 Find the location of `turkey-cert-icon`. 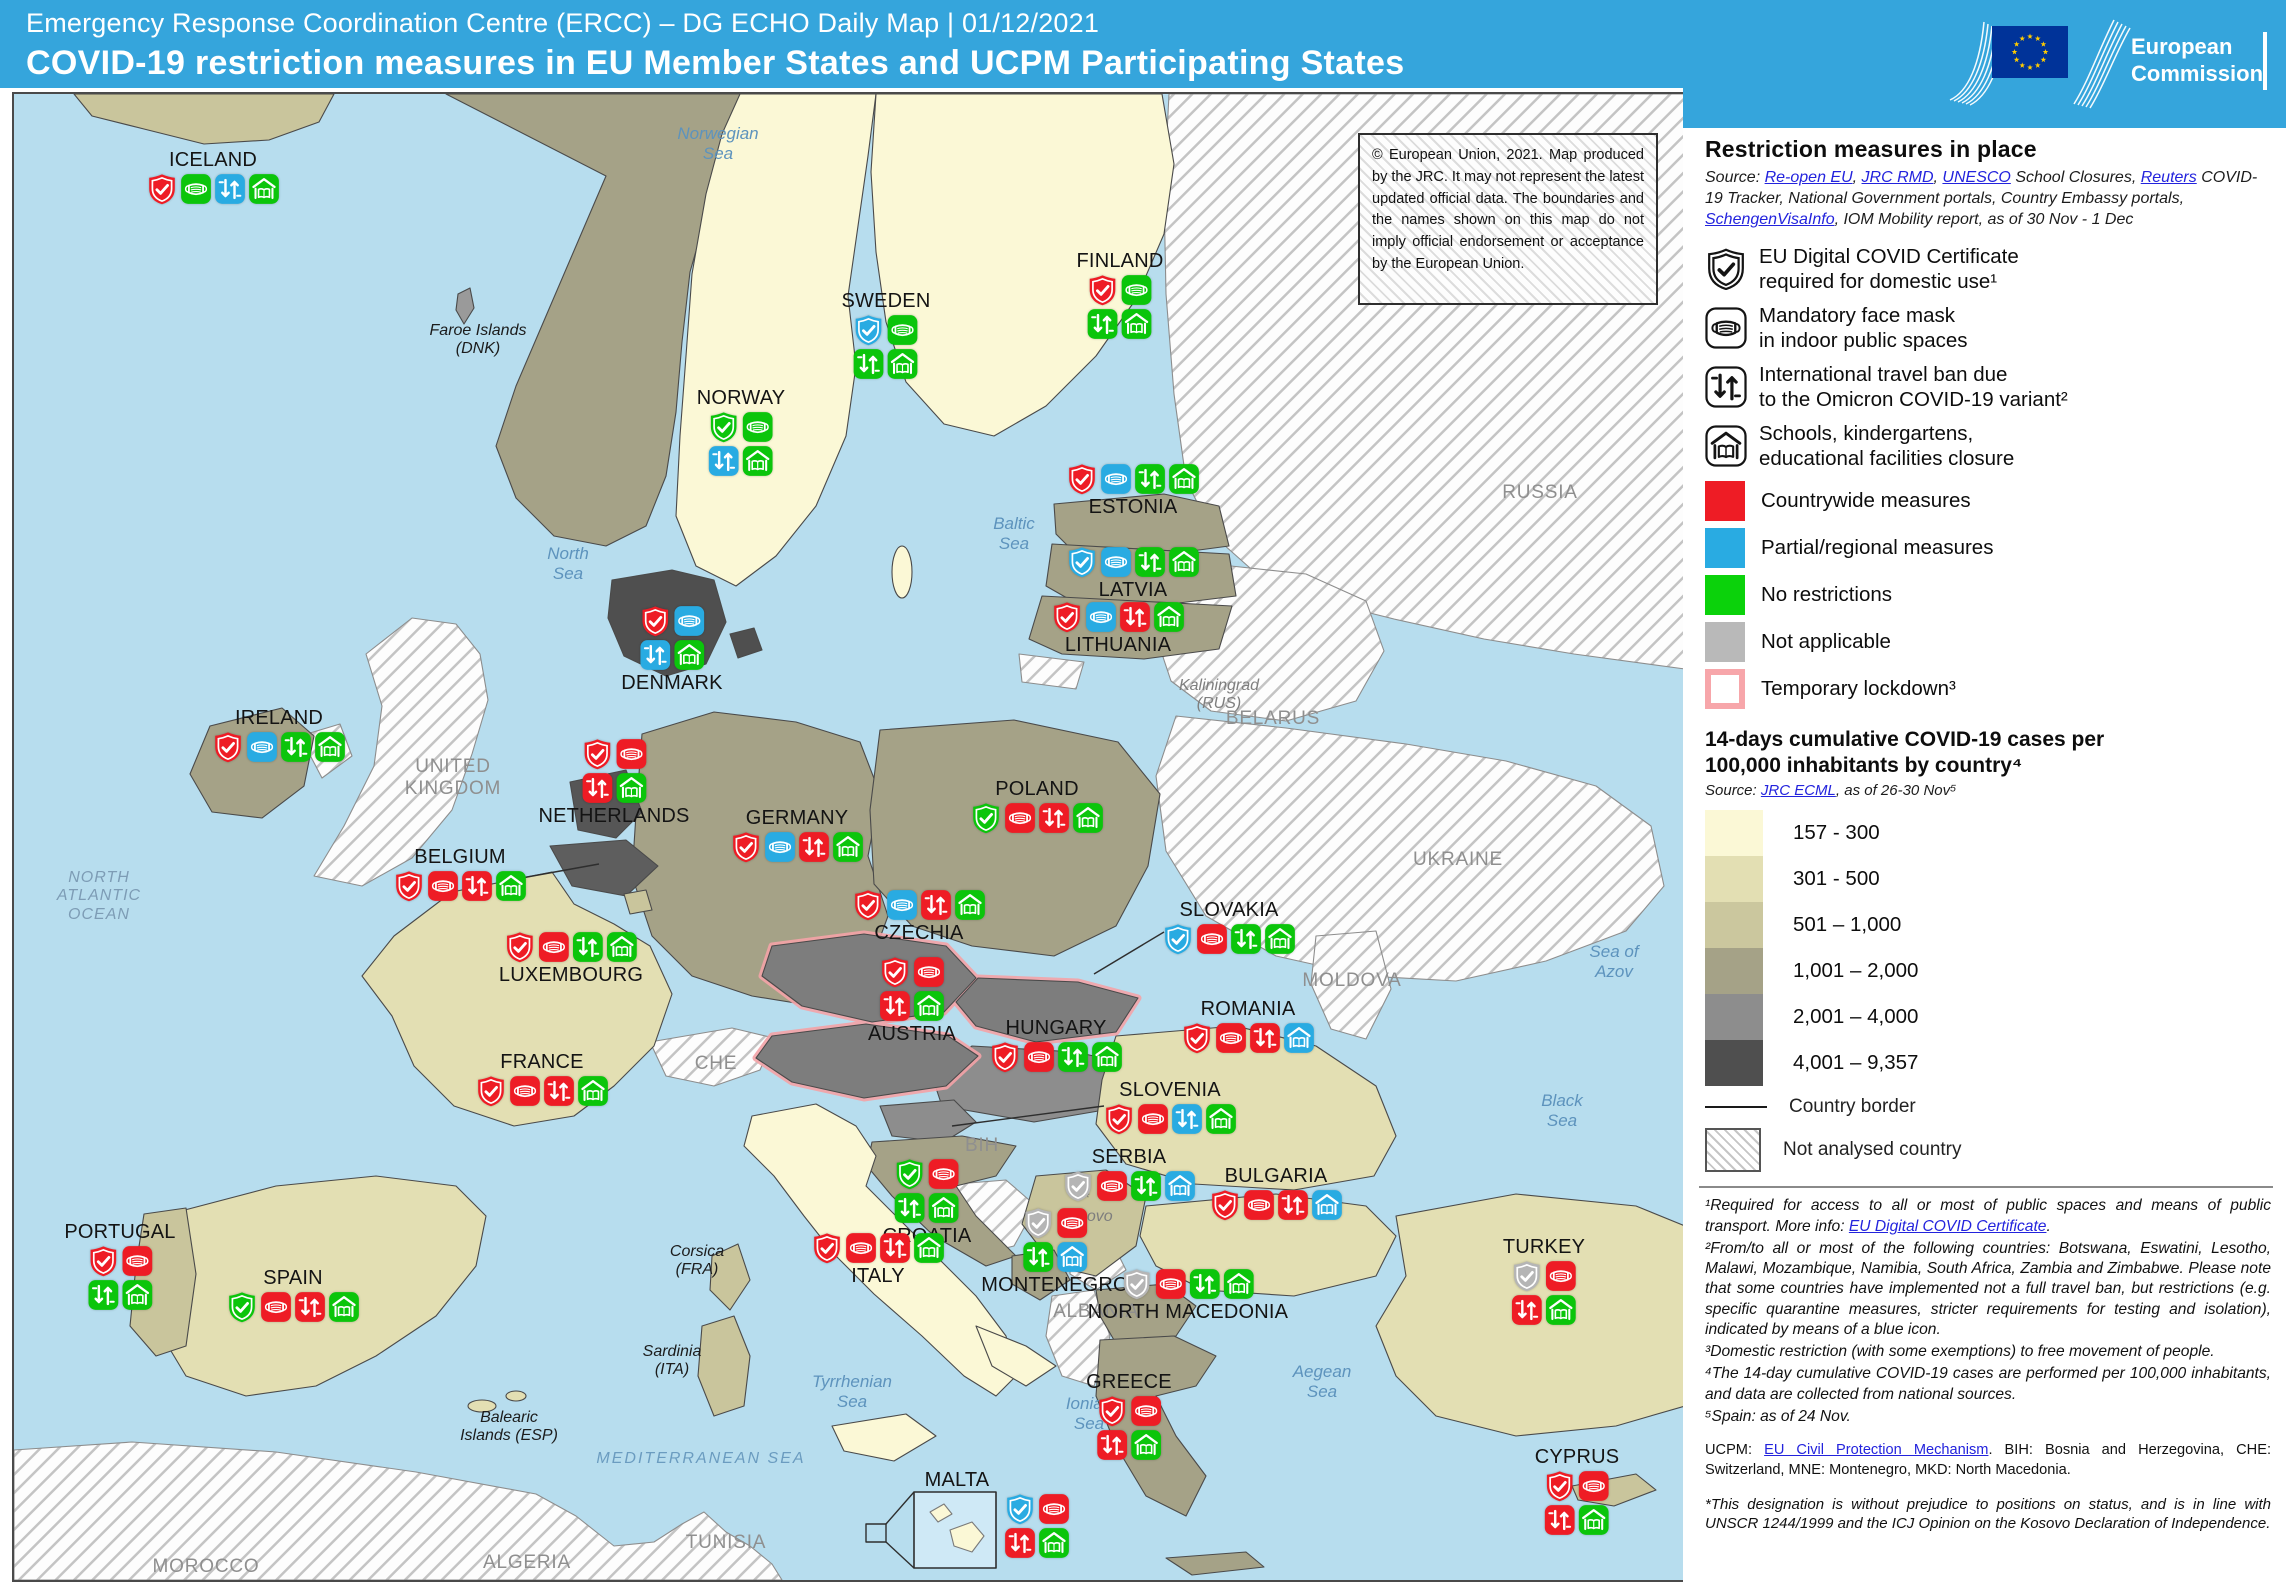

turkey-cert-icon is located at coordinates (1527, 1276).